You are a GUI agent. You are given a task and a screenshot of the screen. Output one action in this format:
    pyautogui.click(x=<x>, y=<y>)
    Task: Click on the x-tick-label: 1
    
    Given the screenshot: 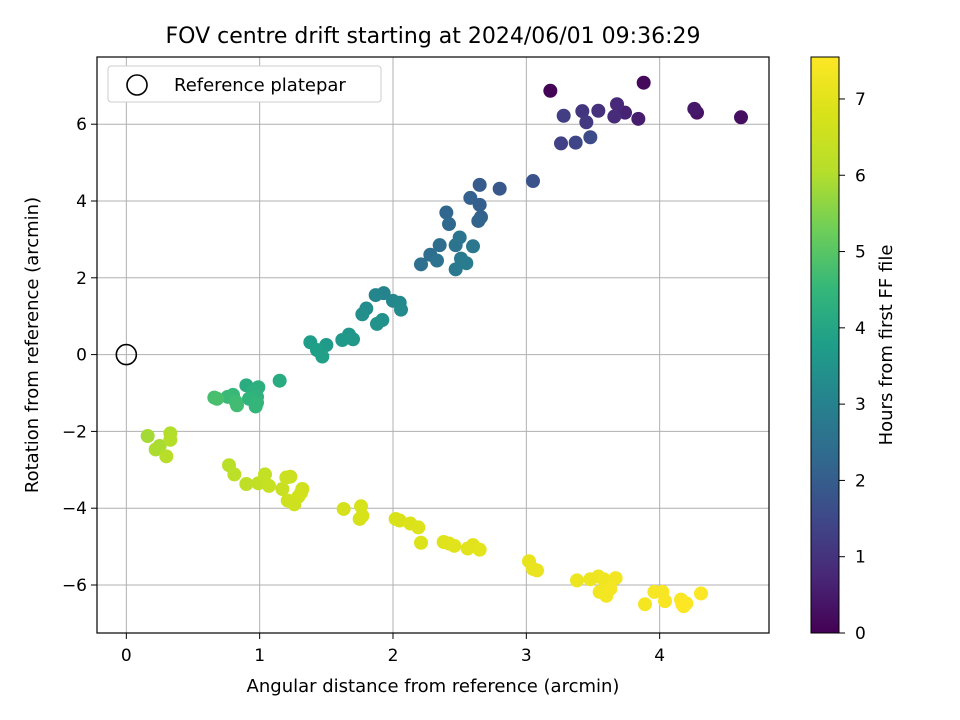 What is the action you would take?
    pyautogui.click(x=259, y=656)
    